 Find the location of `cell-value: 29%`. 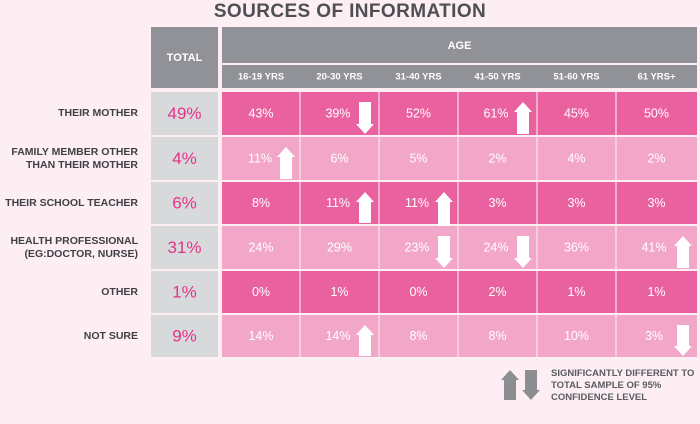

cell-value: 29% is located at coordinates (339, 248).